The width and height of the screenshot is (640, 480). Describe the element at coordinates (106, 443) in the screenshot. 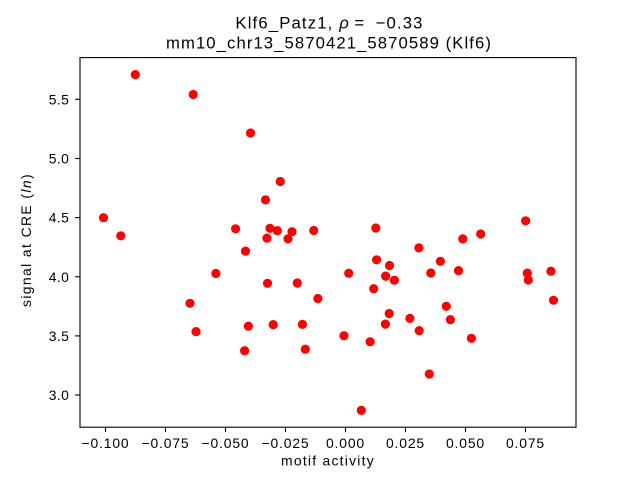

I see `svg-text: −0.100` at that location.